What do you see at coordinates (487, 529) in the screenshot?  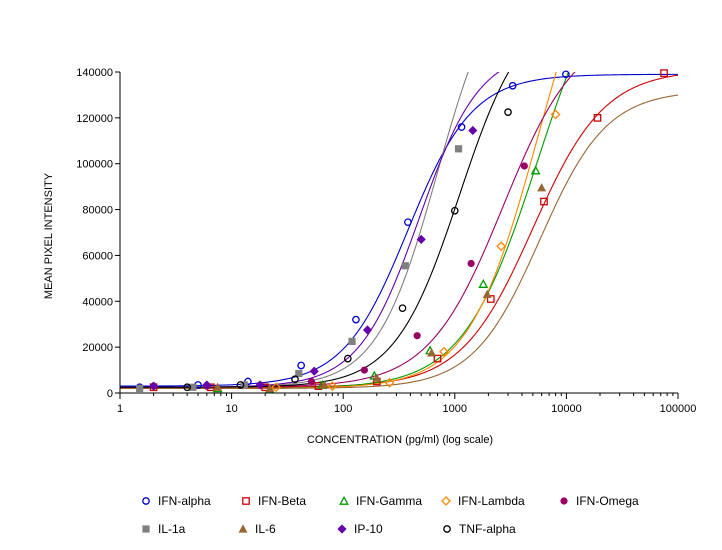 I see `legend-label: TNF-alpha` at bounding box center [487, 529].